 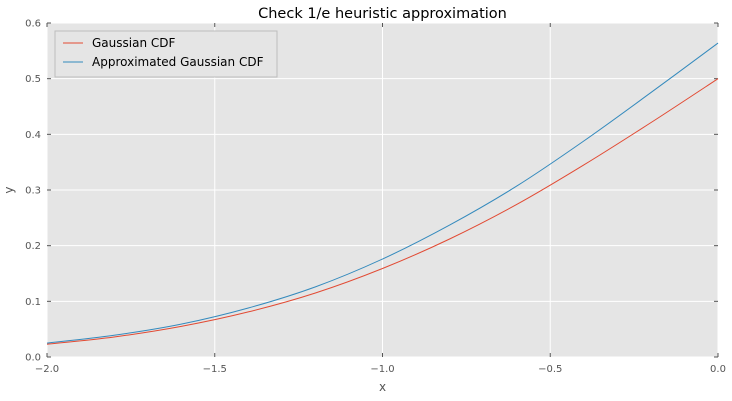 I want to click on x-axis-label: x, so click(x=382, y=387).